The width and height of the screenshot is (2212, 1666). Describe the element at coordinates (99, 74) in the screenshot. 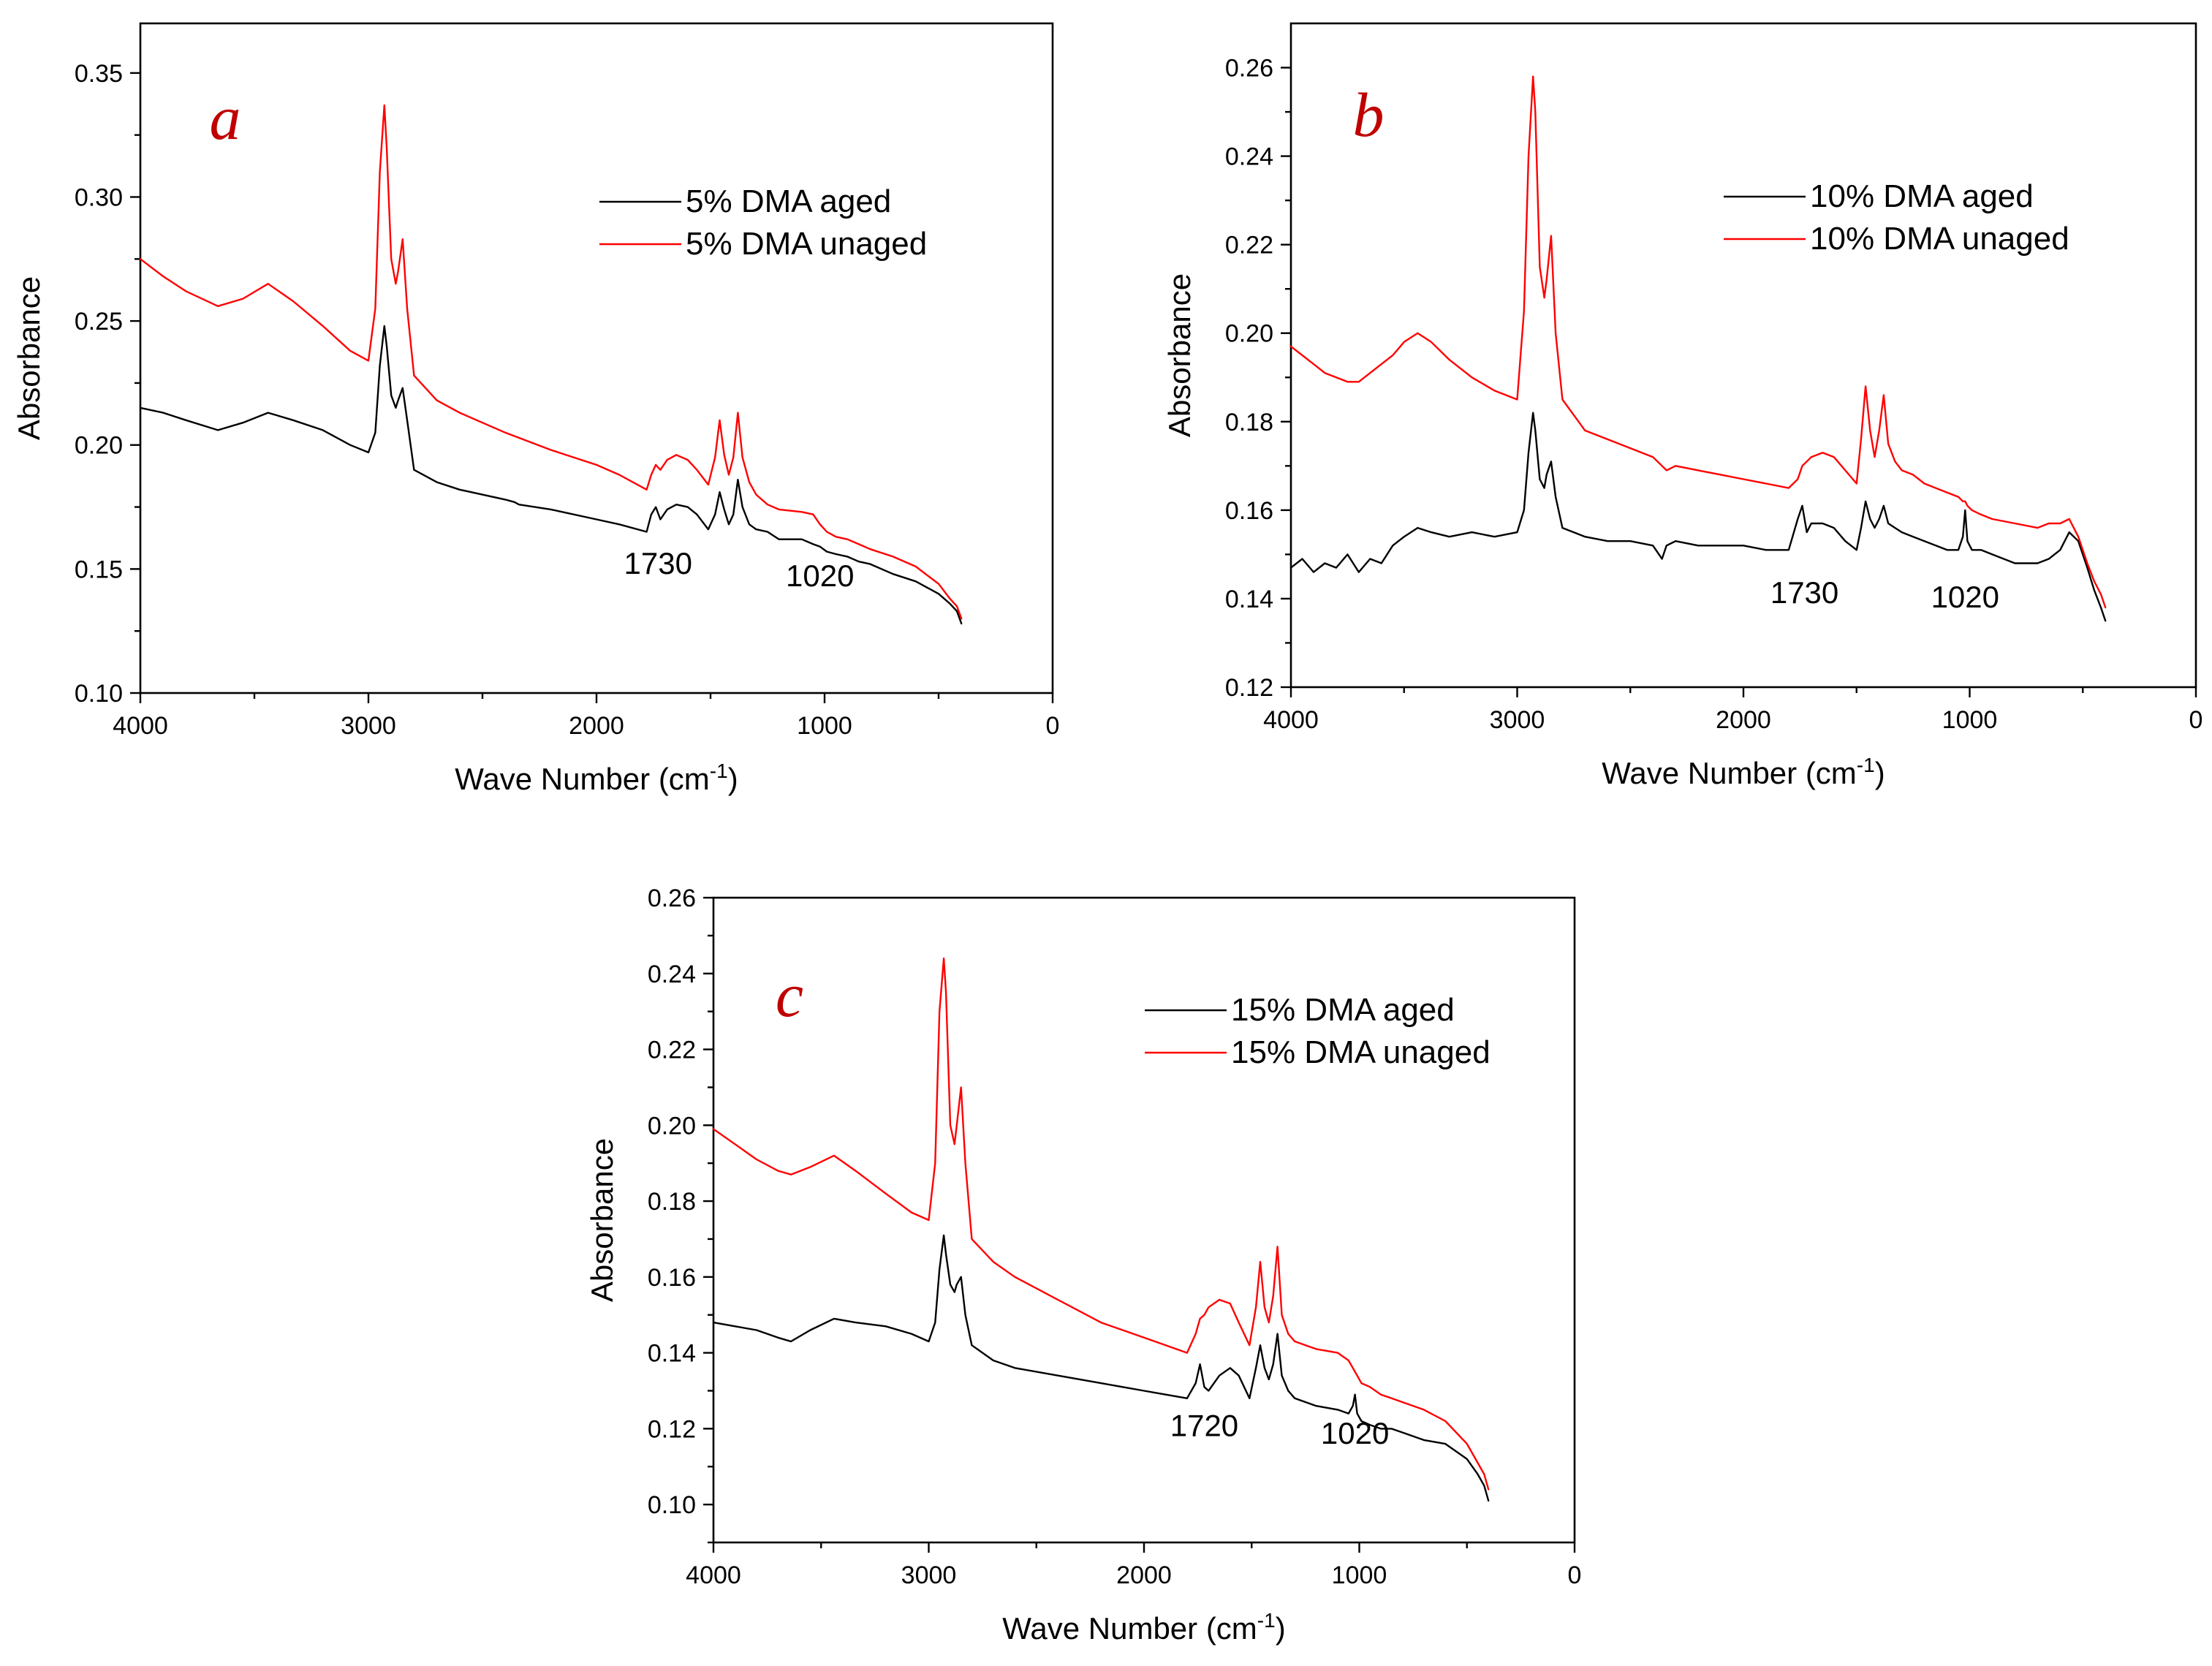

I see `y-tick-label: 0.35` at that location.